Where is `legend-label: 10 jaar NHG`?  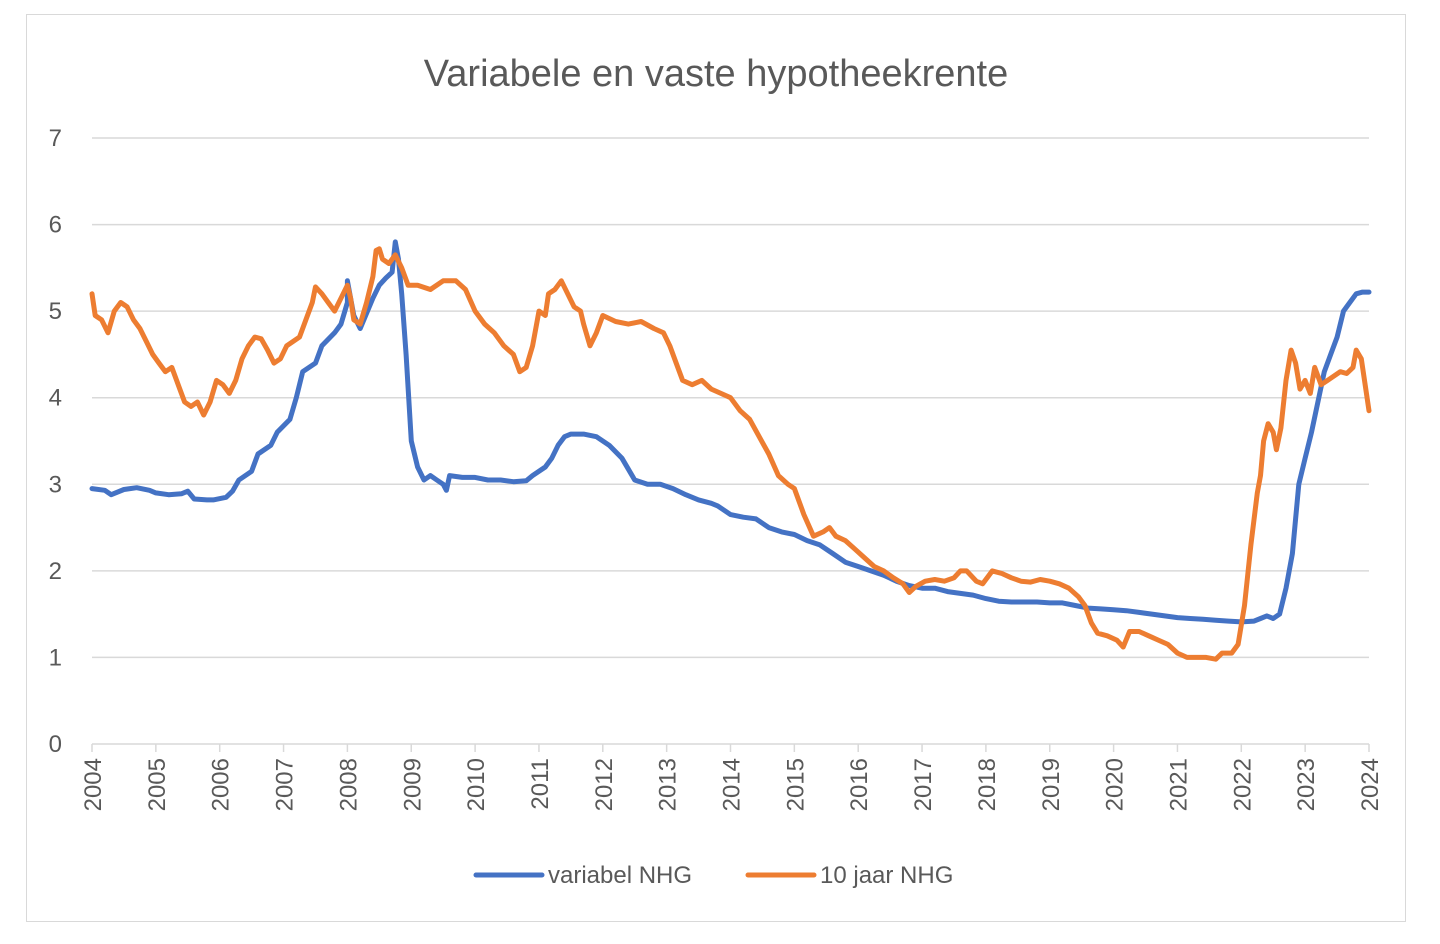 legend-label: 10 jaar NHG is located at coordinates (886, 875).